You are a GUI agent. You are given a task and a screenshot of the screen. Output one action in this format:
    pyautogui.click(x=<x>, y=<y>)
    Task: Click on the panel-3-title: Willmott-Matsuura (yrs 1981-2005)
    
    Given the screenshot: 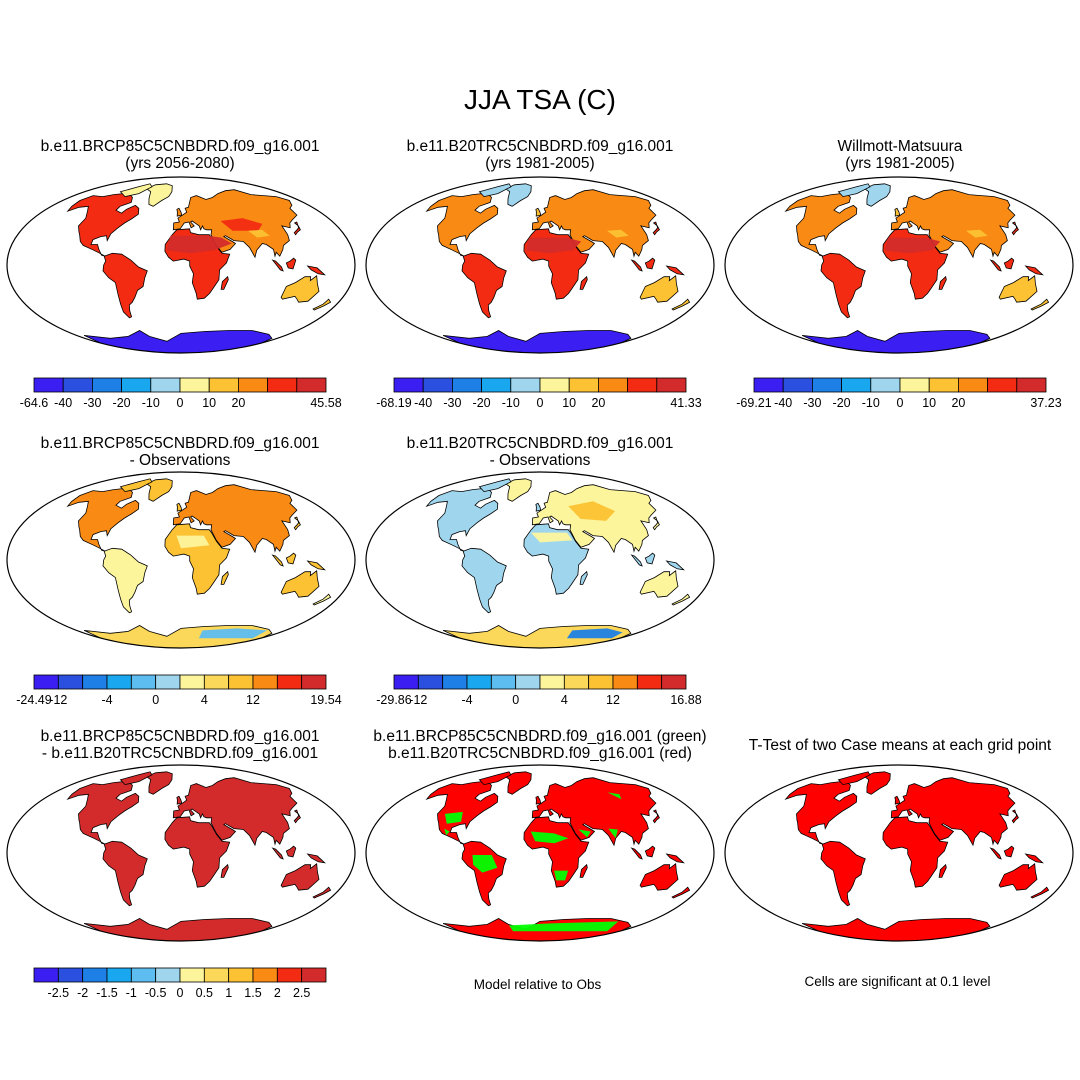 What is the action you would take?
    pyautogui.click(x=900, y=155)
    